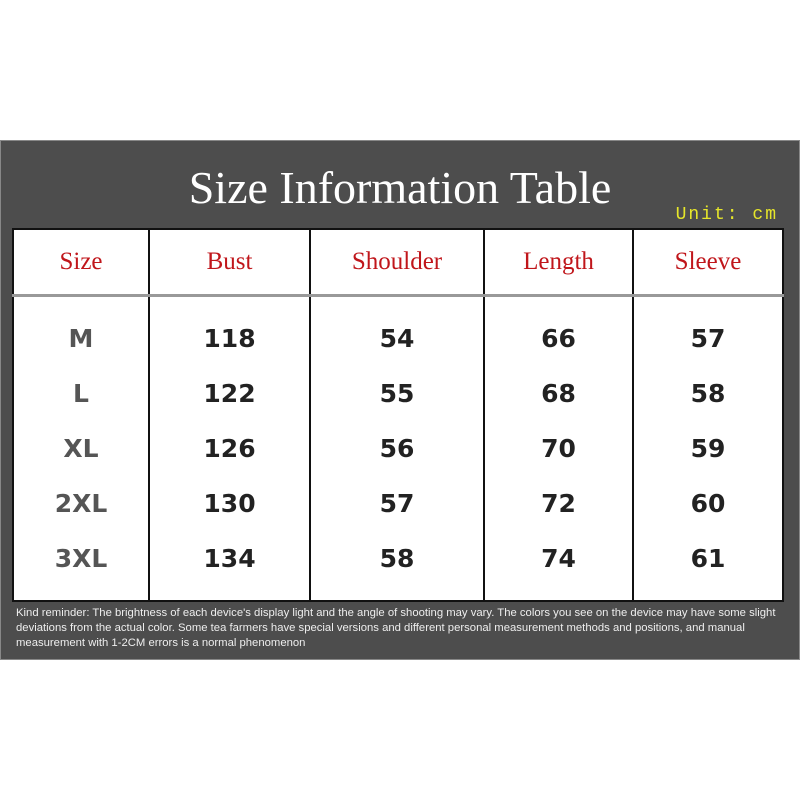 Image resolution: width=800 pixels, height=800 pixels. I want to click on table-cell: 59, so click(708, 448).